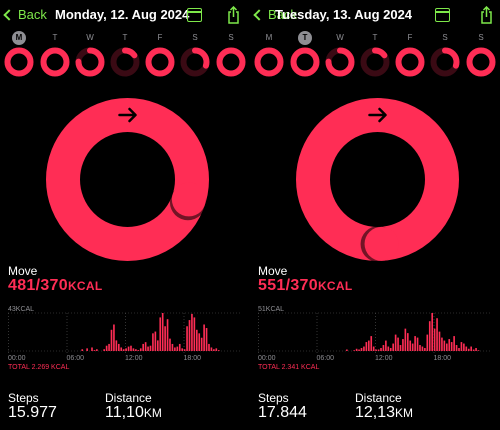  Describe the element at coordinates (273, 271) in the screenshot. I see `move-label: Move` at that location.